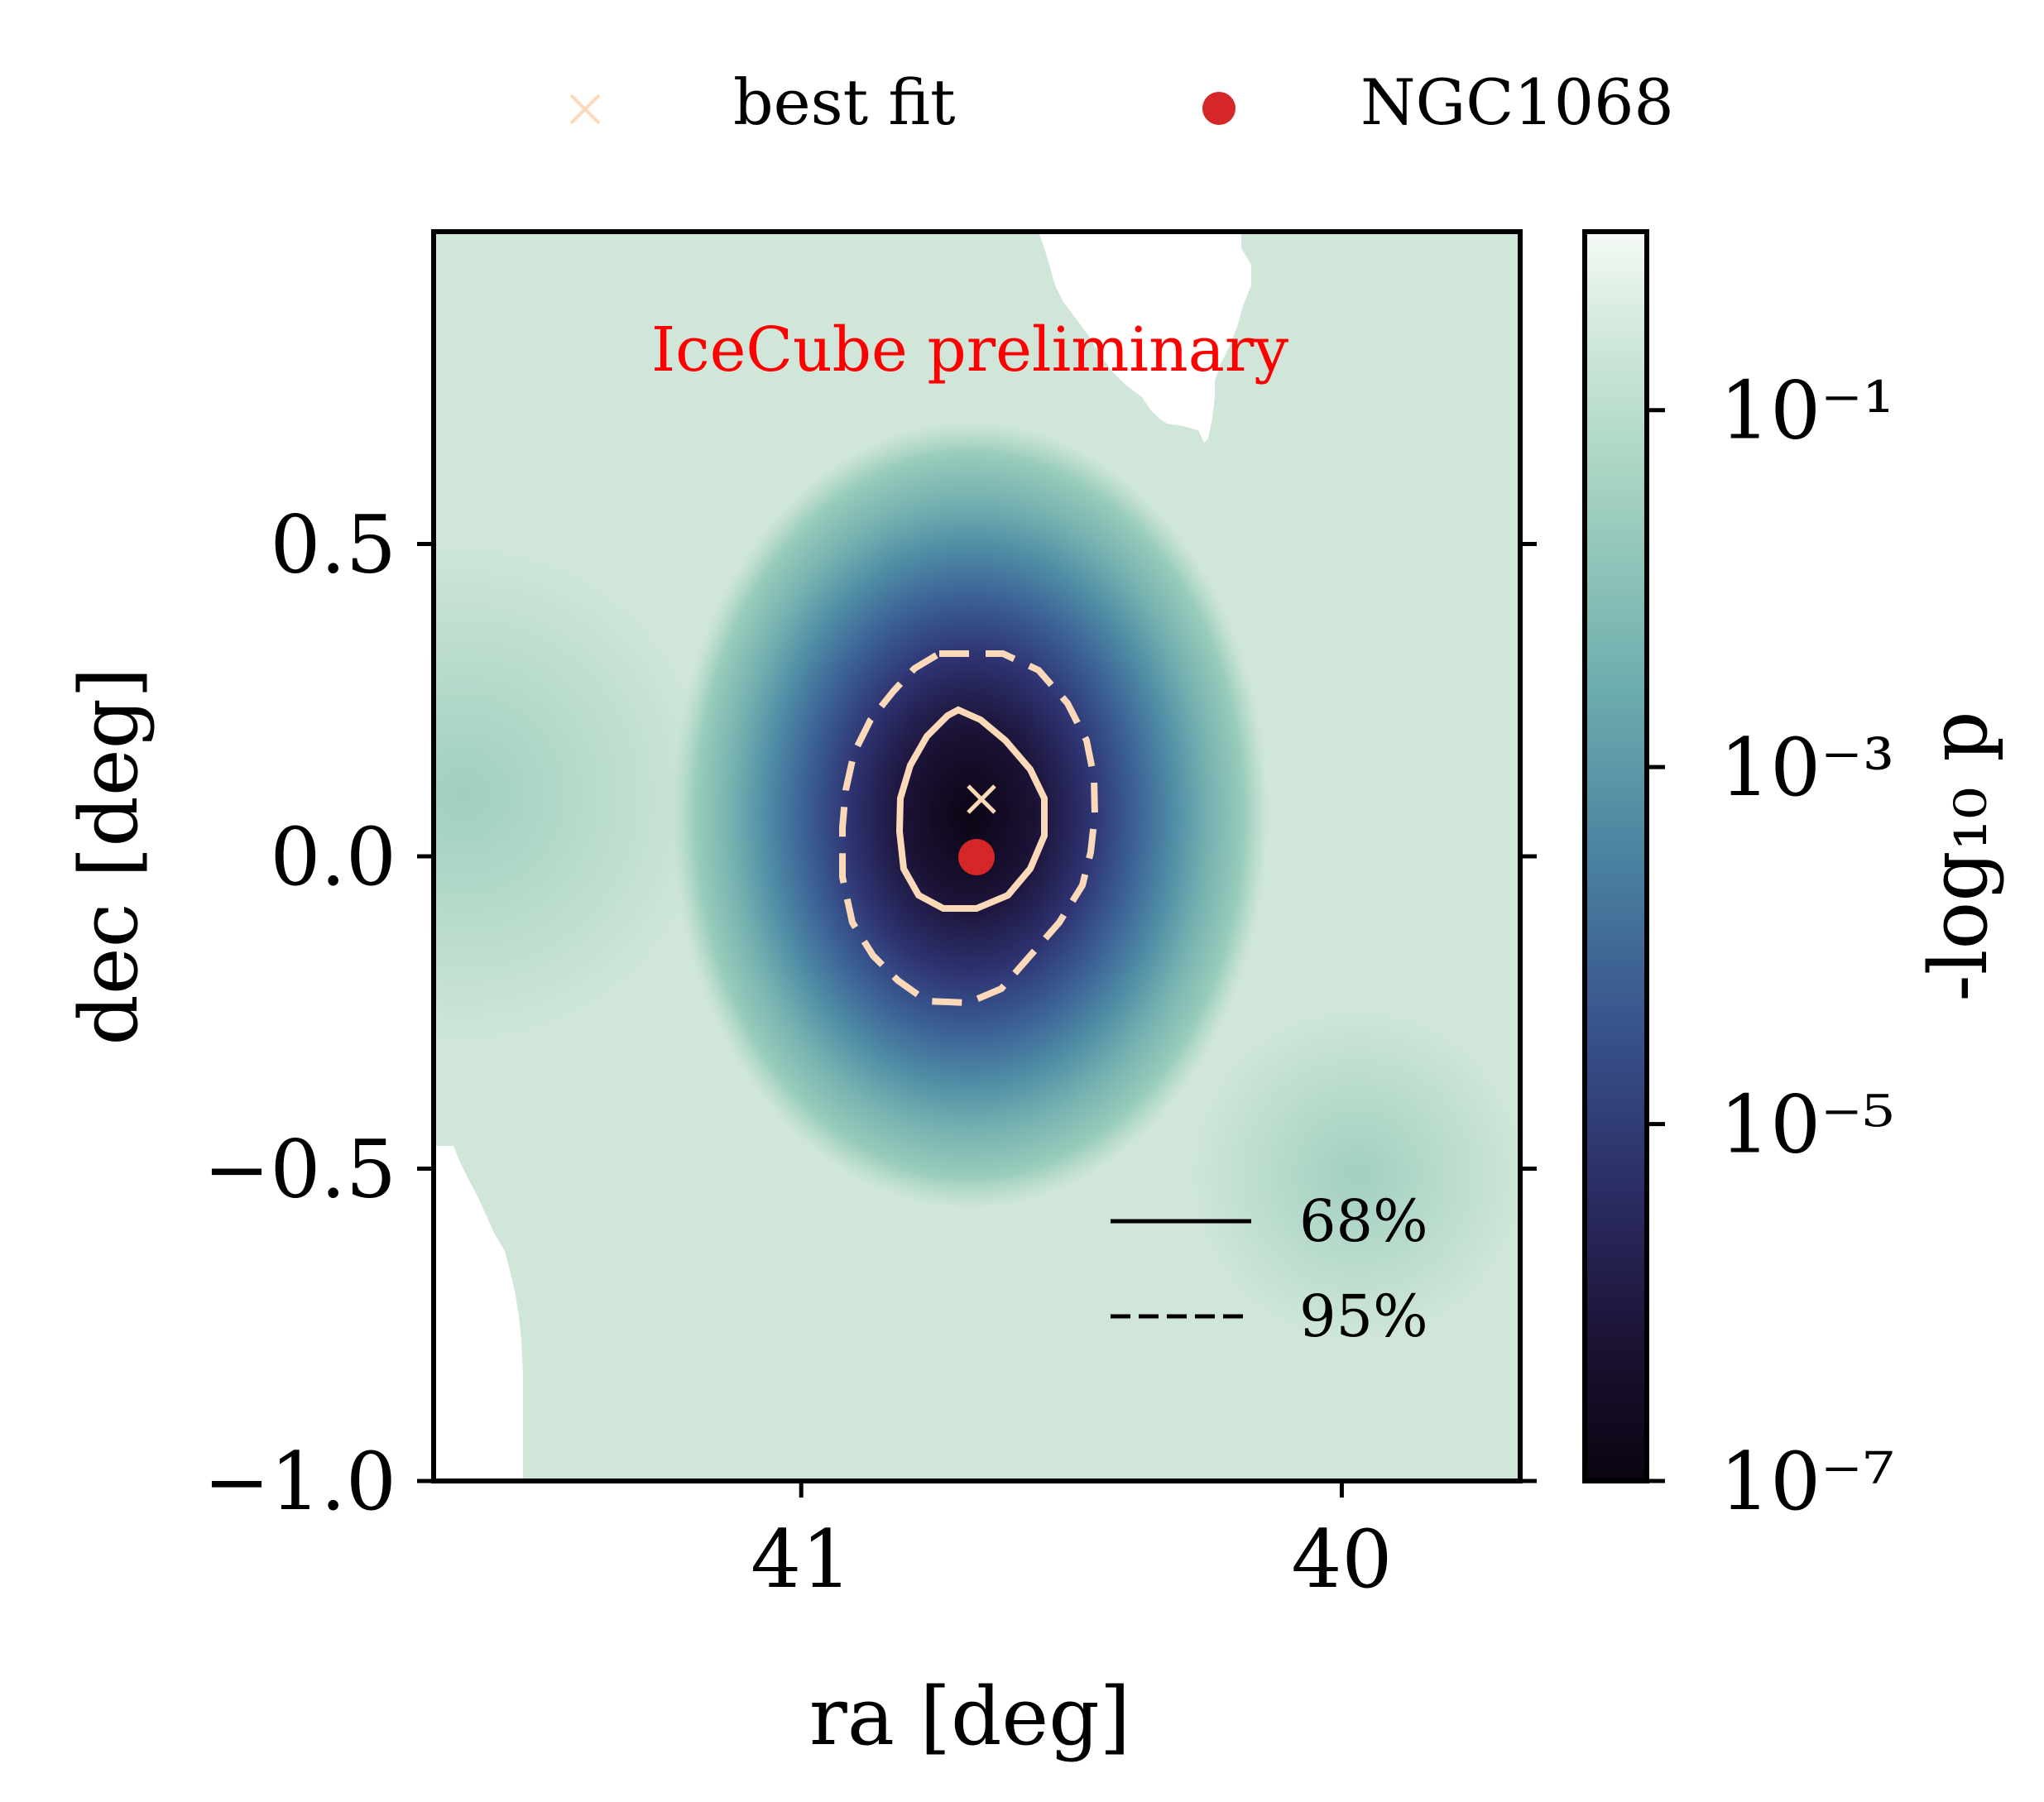 This screenshot has height=1802, width=2044. Describe the element at coordinates (1807, 1125) in the screenshot. I see `colorbar-tick-label: 10⁻⁵` at that location.